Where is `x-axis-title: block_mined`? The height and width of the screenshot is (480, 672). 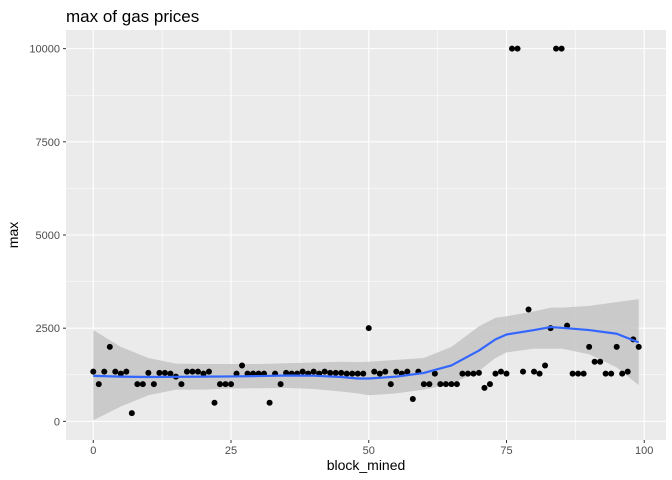
x-axis-title: block_mined is located at coordinates (366, 465).